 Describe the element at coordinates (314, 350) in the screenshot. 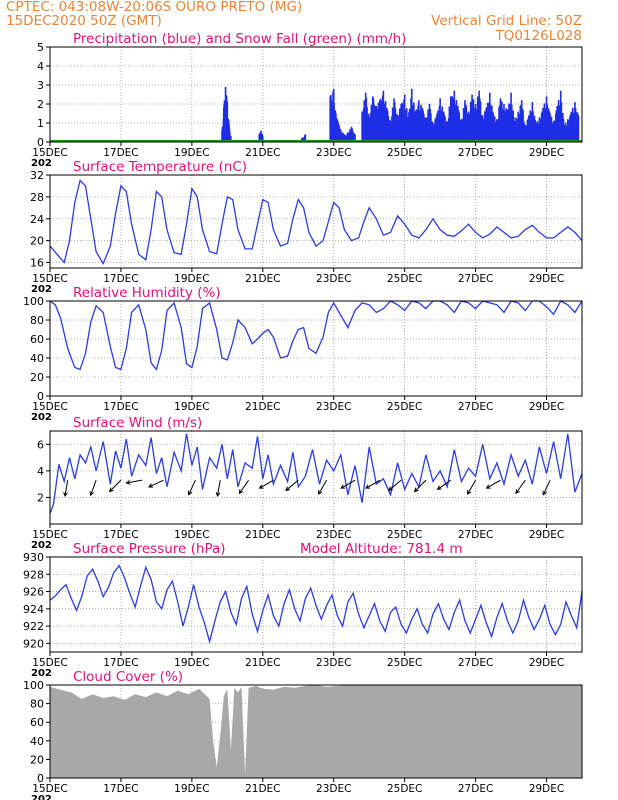

I see `rh-panel` at that location.